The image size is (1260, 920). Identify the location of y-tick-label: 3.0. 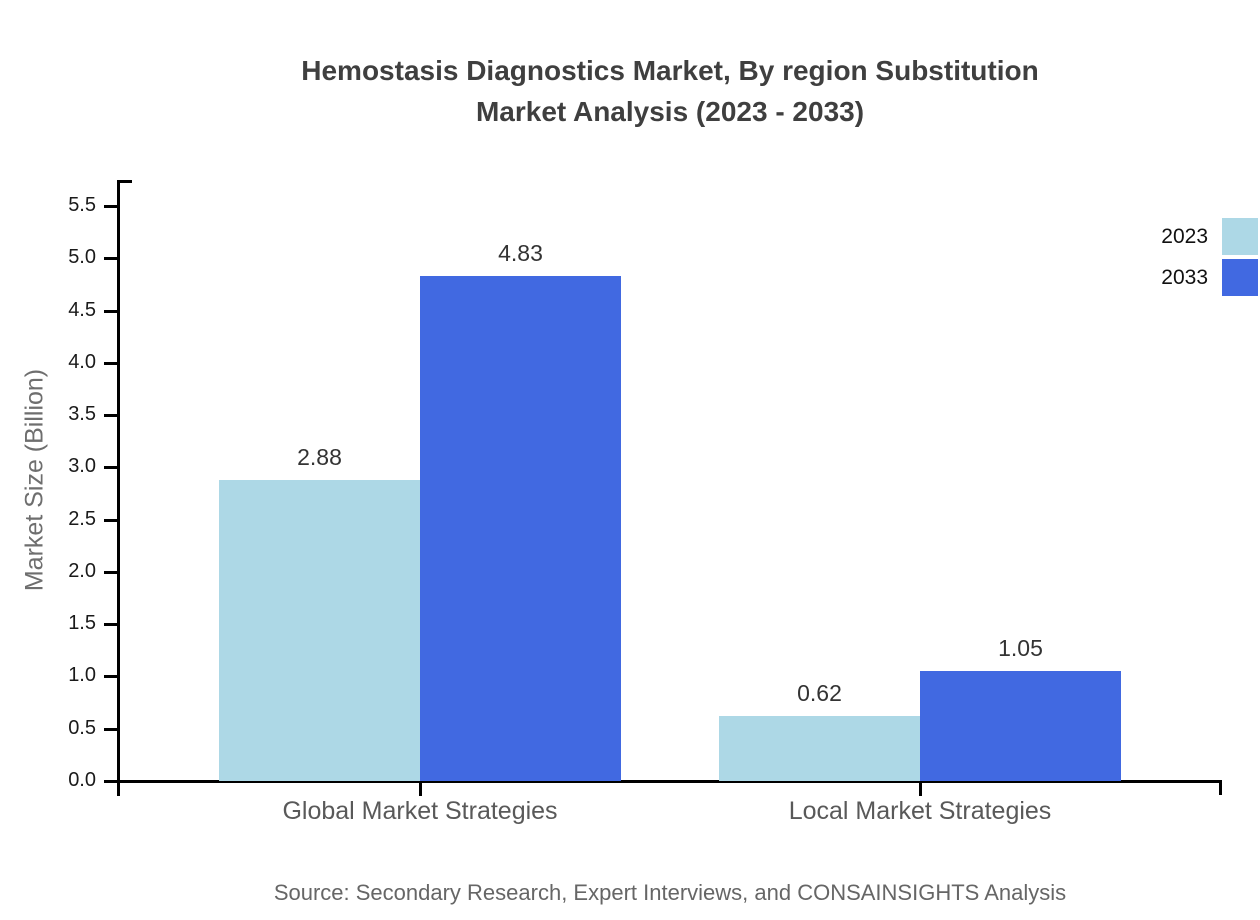
(82, 466).